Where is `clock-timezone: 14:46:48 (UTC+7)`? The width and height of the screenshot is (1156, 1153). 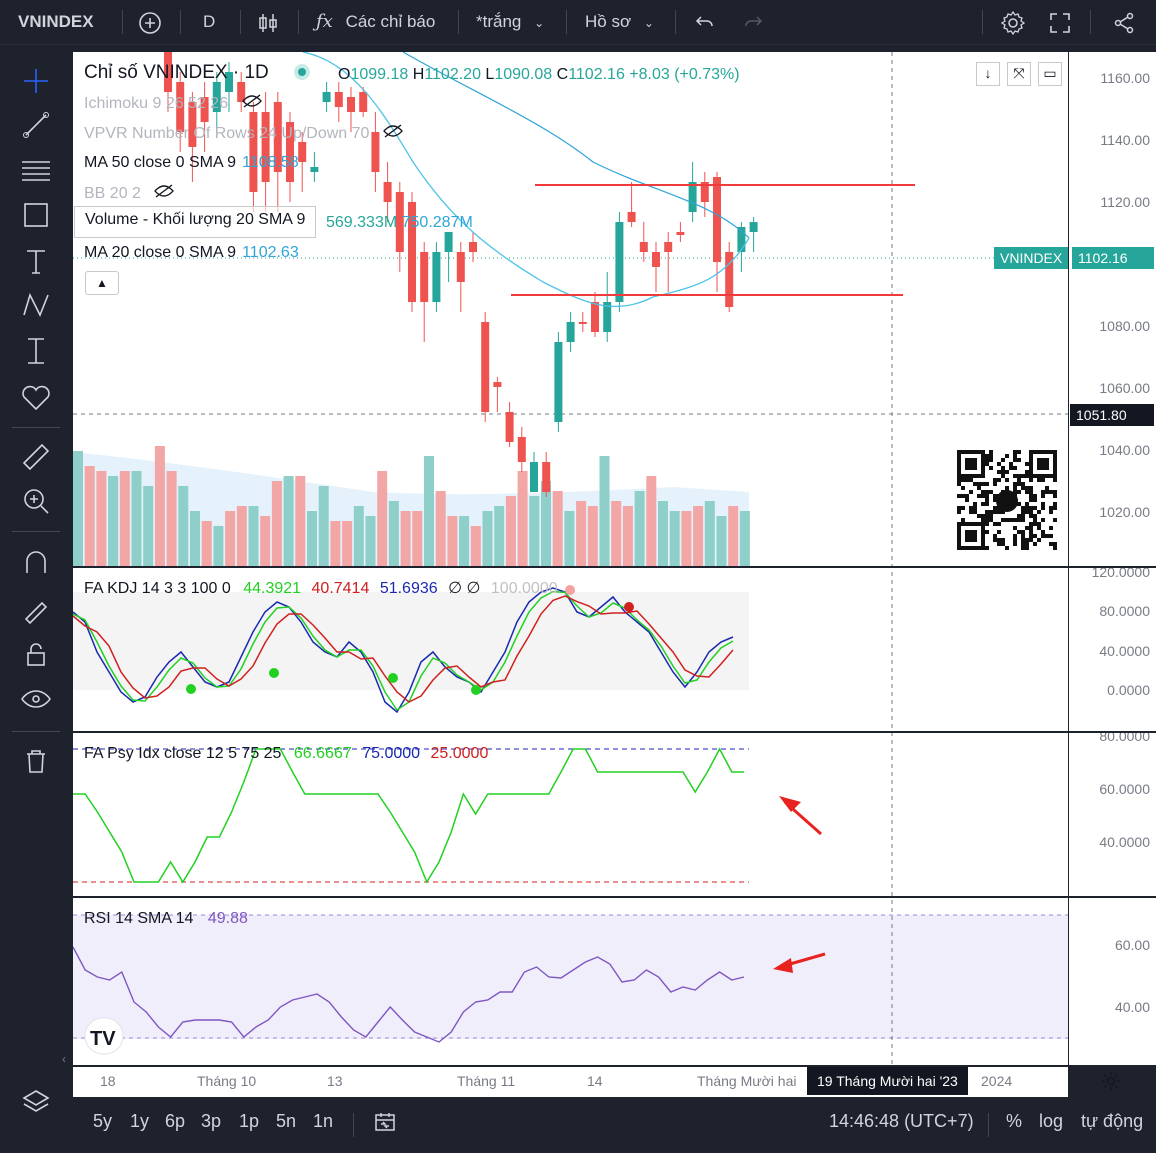 clock-timezone: 14:46:48 (UTC+7) is located at coordinates (901, 1121).